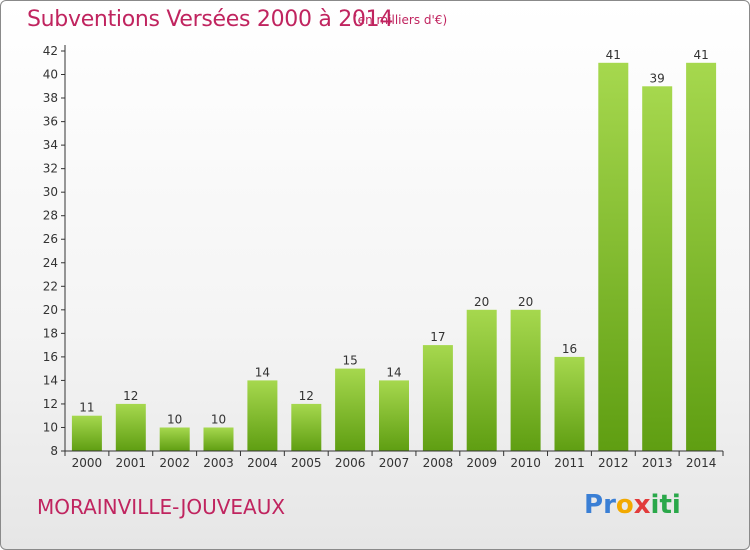 The width and height of the screenshot is (750, 550). Describe the element at coordinates (262, 372) in the screenshot. I see `value-label-2004: 14` at that location.